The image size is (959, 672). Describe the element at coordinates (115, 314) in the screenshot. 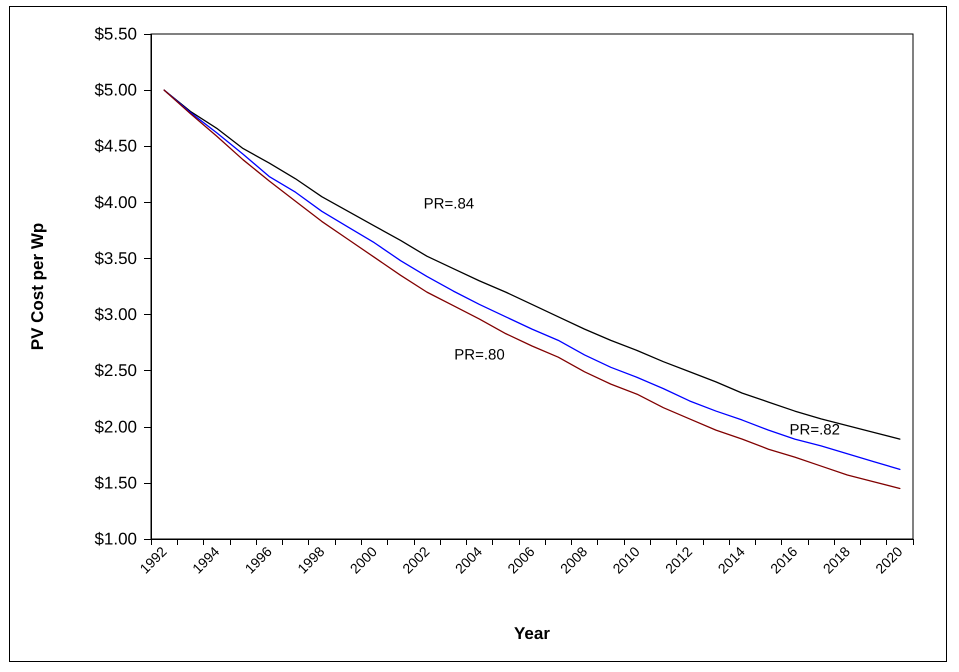

I see `y-tick-label: $3.00` at that location.